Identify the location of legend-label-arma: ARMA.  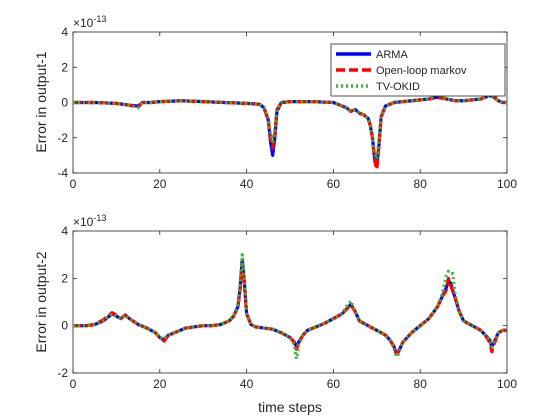
(392, 55).